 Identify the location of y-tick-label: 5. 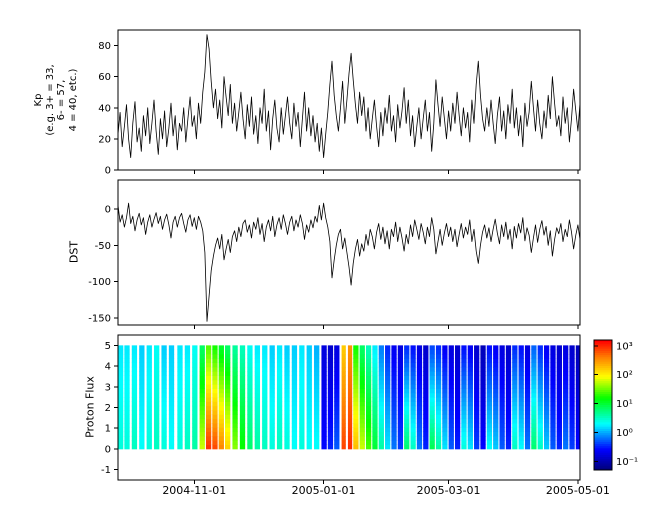
(108, 346).